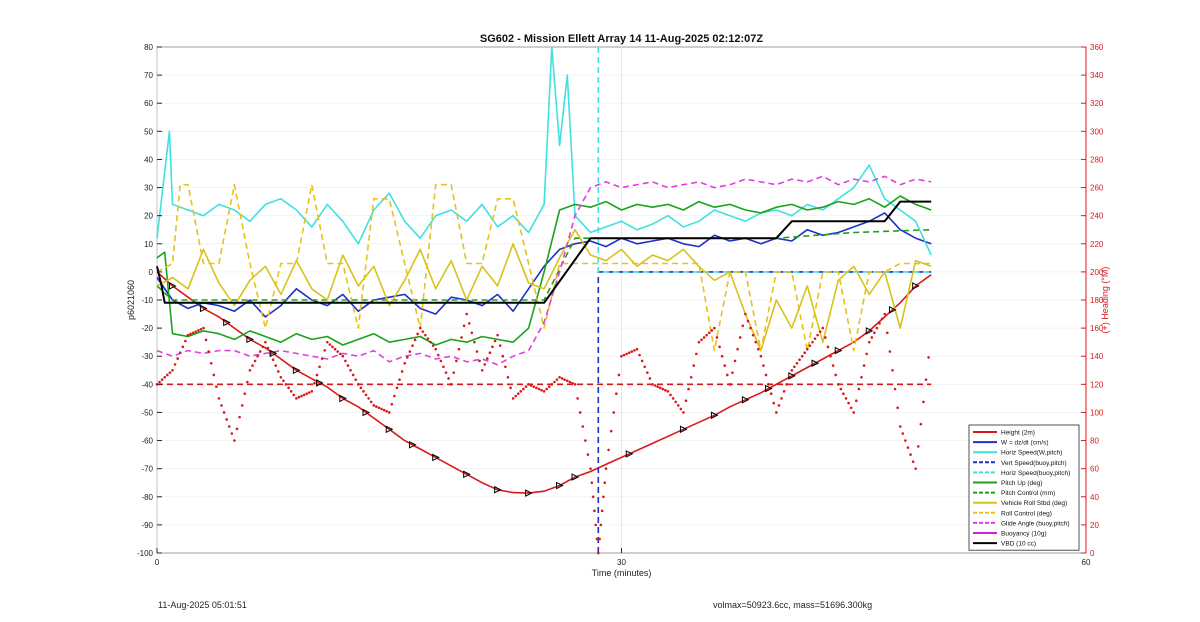  Describe the element at coordinates (147, 300) in the screenshot. I see `y-tick-label: -10` at that location.